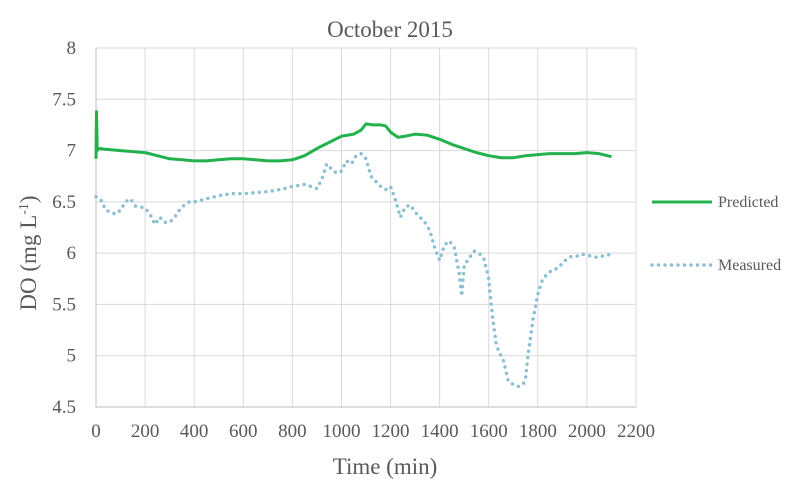 This screenshot has width=800, height=482. Describe the element at coordinates (64, 99) in the screenshot. I see `y-tick-label: 7.5` at that location.